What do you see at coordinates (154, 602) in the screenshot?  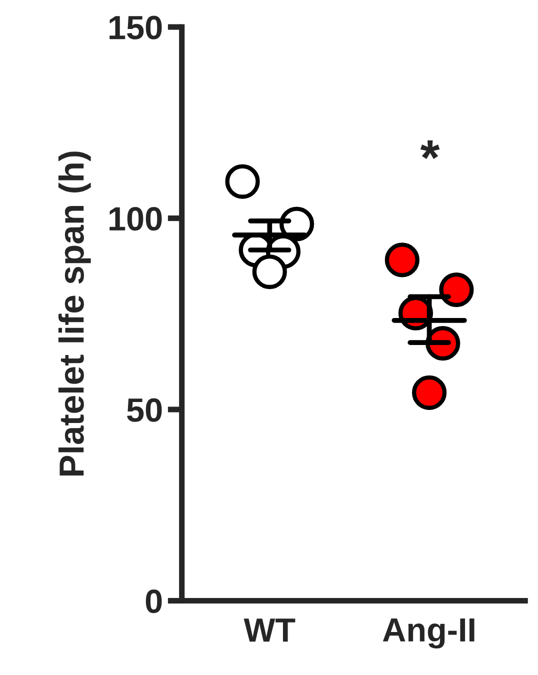 I see `y-tick-label: 0` at bounding box center [154, 602].